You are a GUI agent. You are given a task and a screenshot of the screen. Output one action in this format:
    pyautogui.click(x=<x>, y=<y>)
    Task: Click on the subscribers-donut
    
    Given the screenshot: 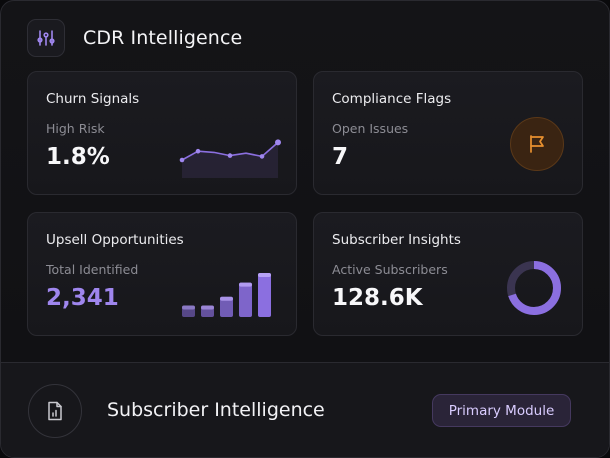 What is the action you would take?
    pyautogui.click(x=534, y=288)
    